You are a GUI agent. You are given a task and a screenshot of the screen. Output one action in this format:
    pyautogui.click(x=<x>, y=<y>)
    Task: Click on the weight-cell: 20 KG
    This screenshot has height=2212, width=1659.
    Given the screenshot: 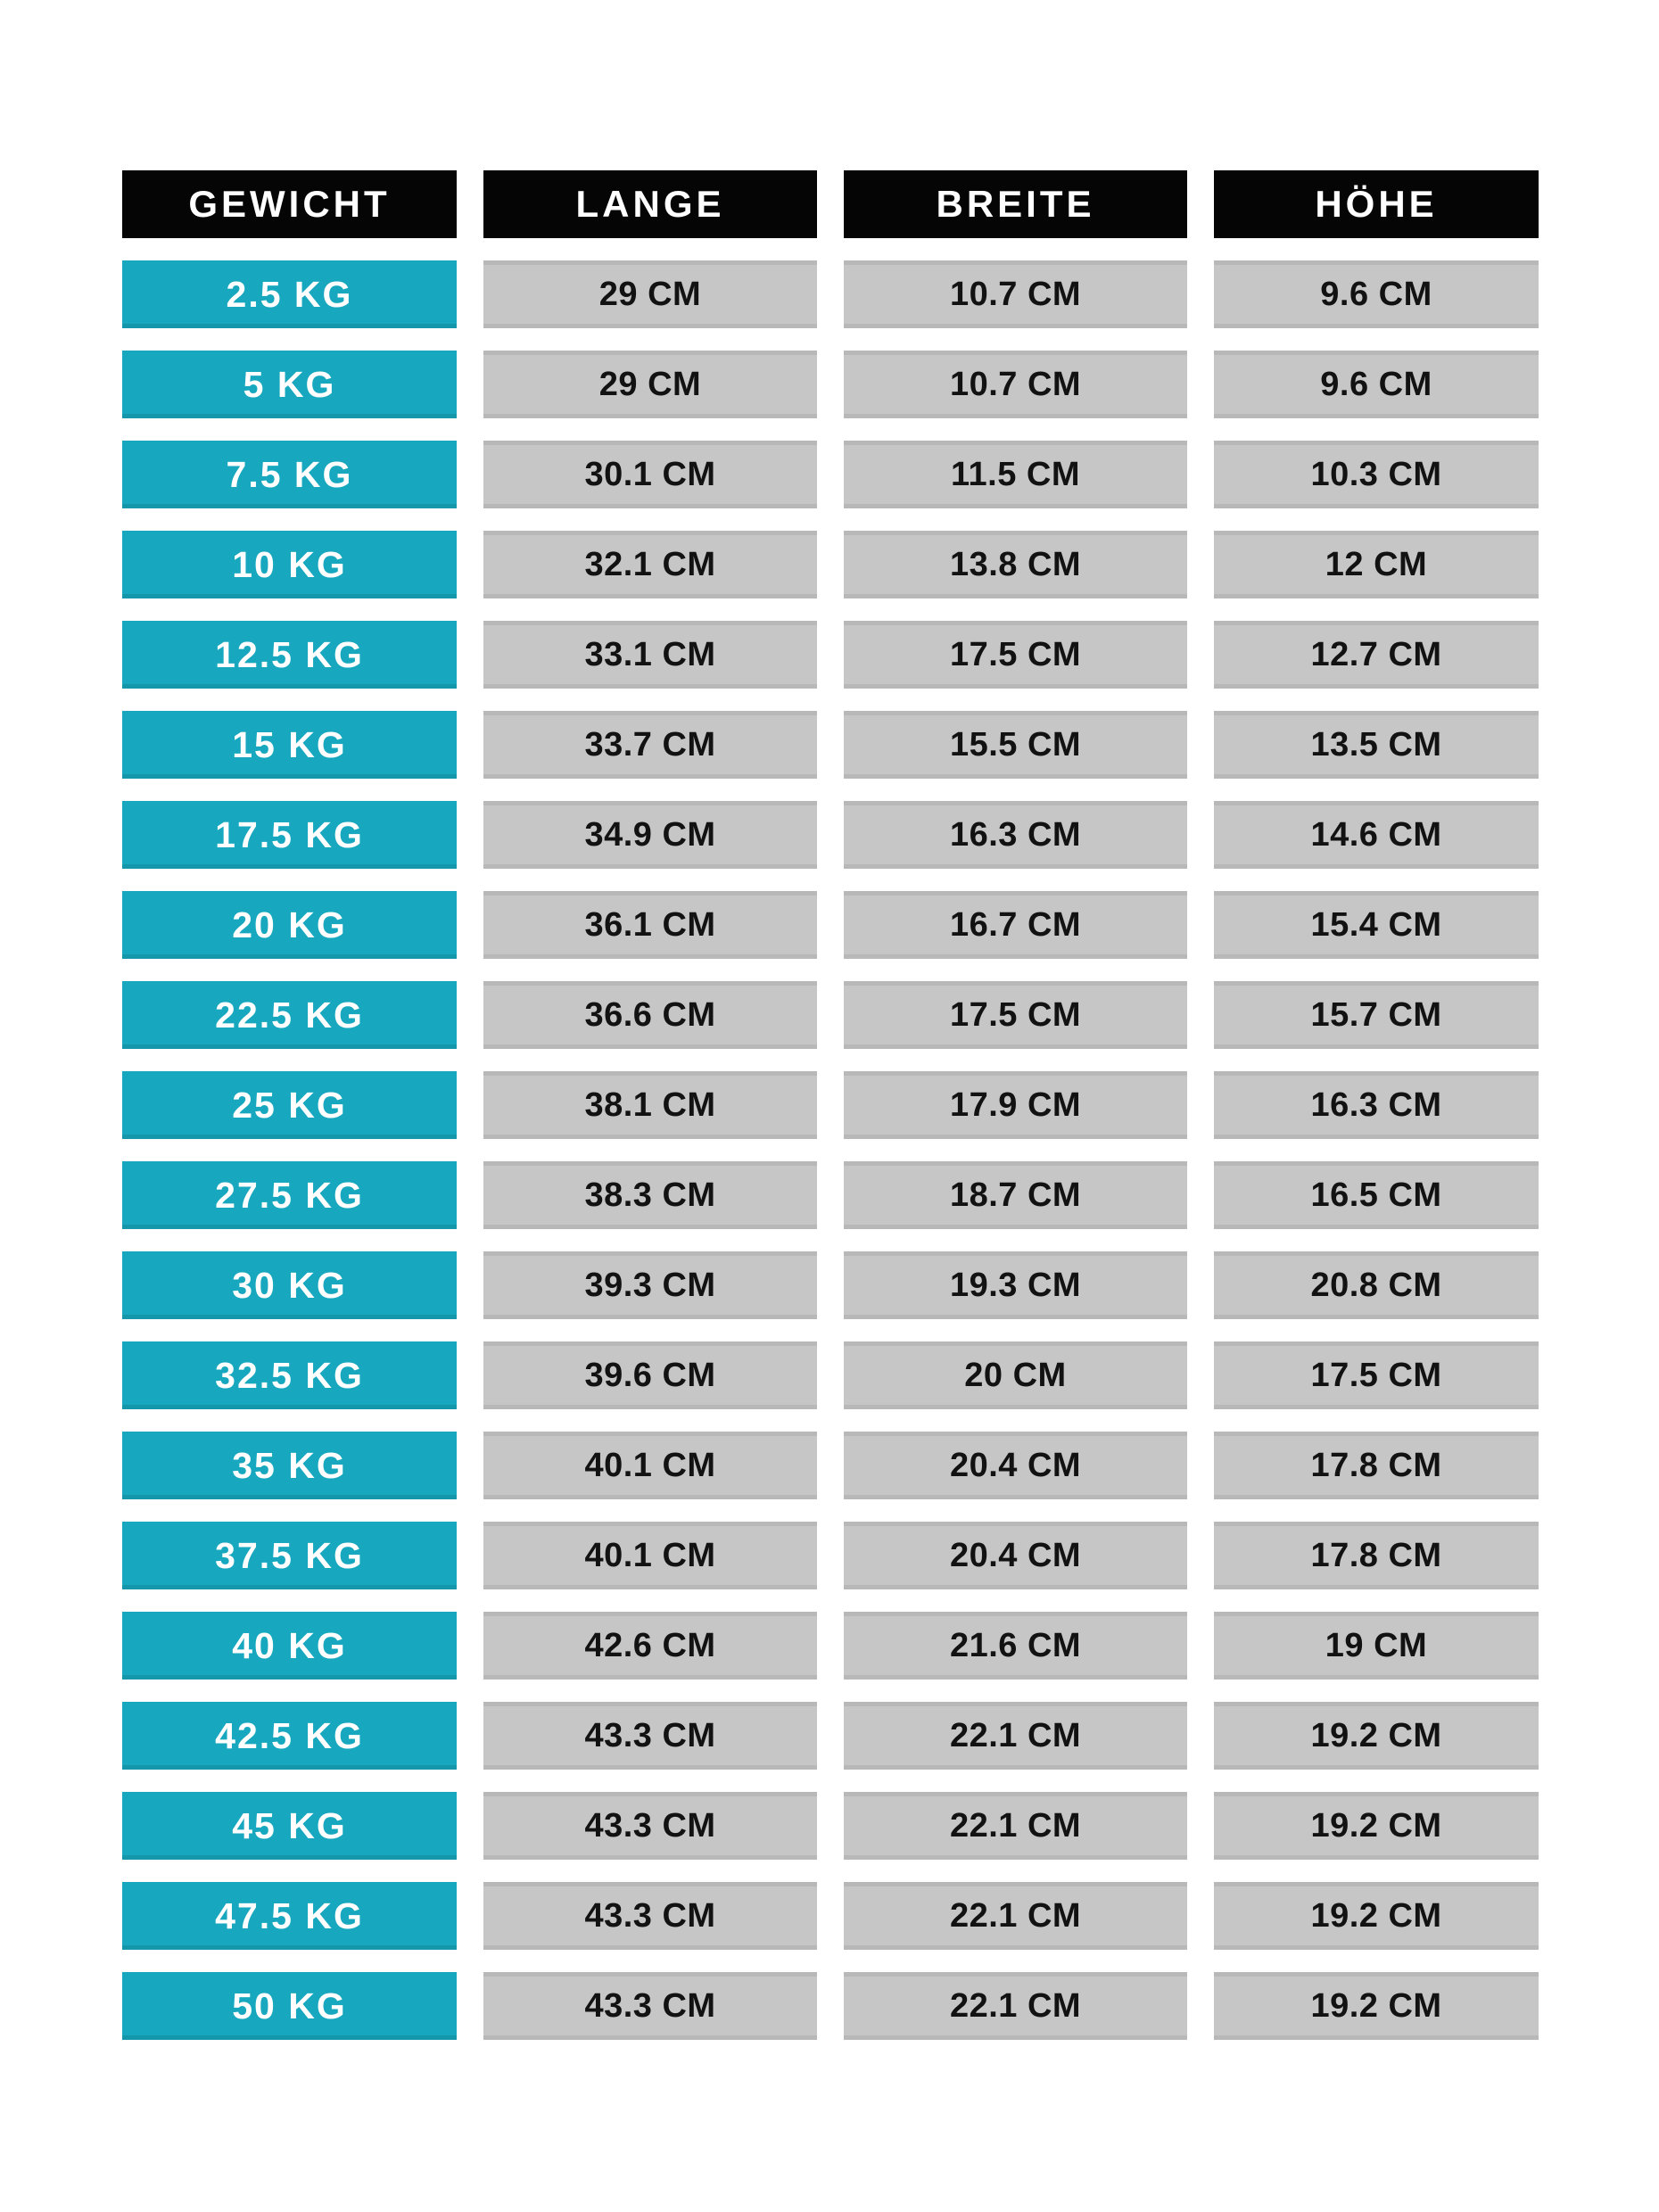 What is the action you would take?
    pyautogui.click(x=290, y=925)
    